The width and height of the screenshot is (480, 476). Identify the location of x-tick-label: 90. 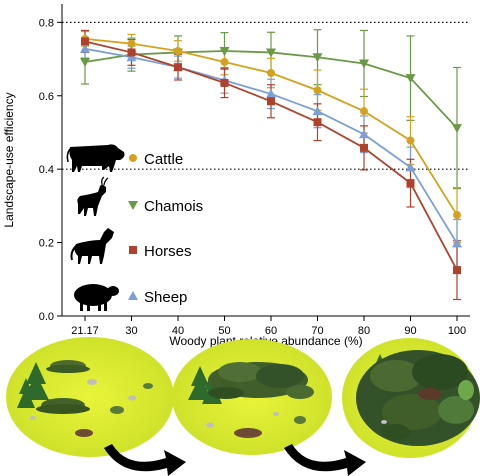
(410, 331).